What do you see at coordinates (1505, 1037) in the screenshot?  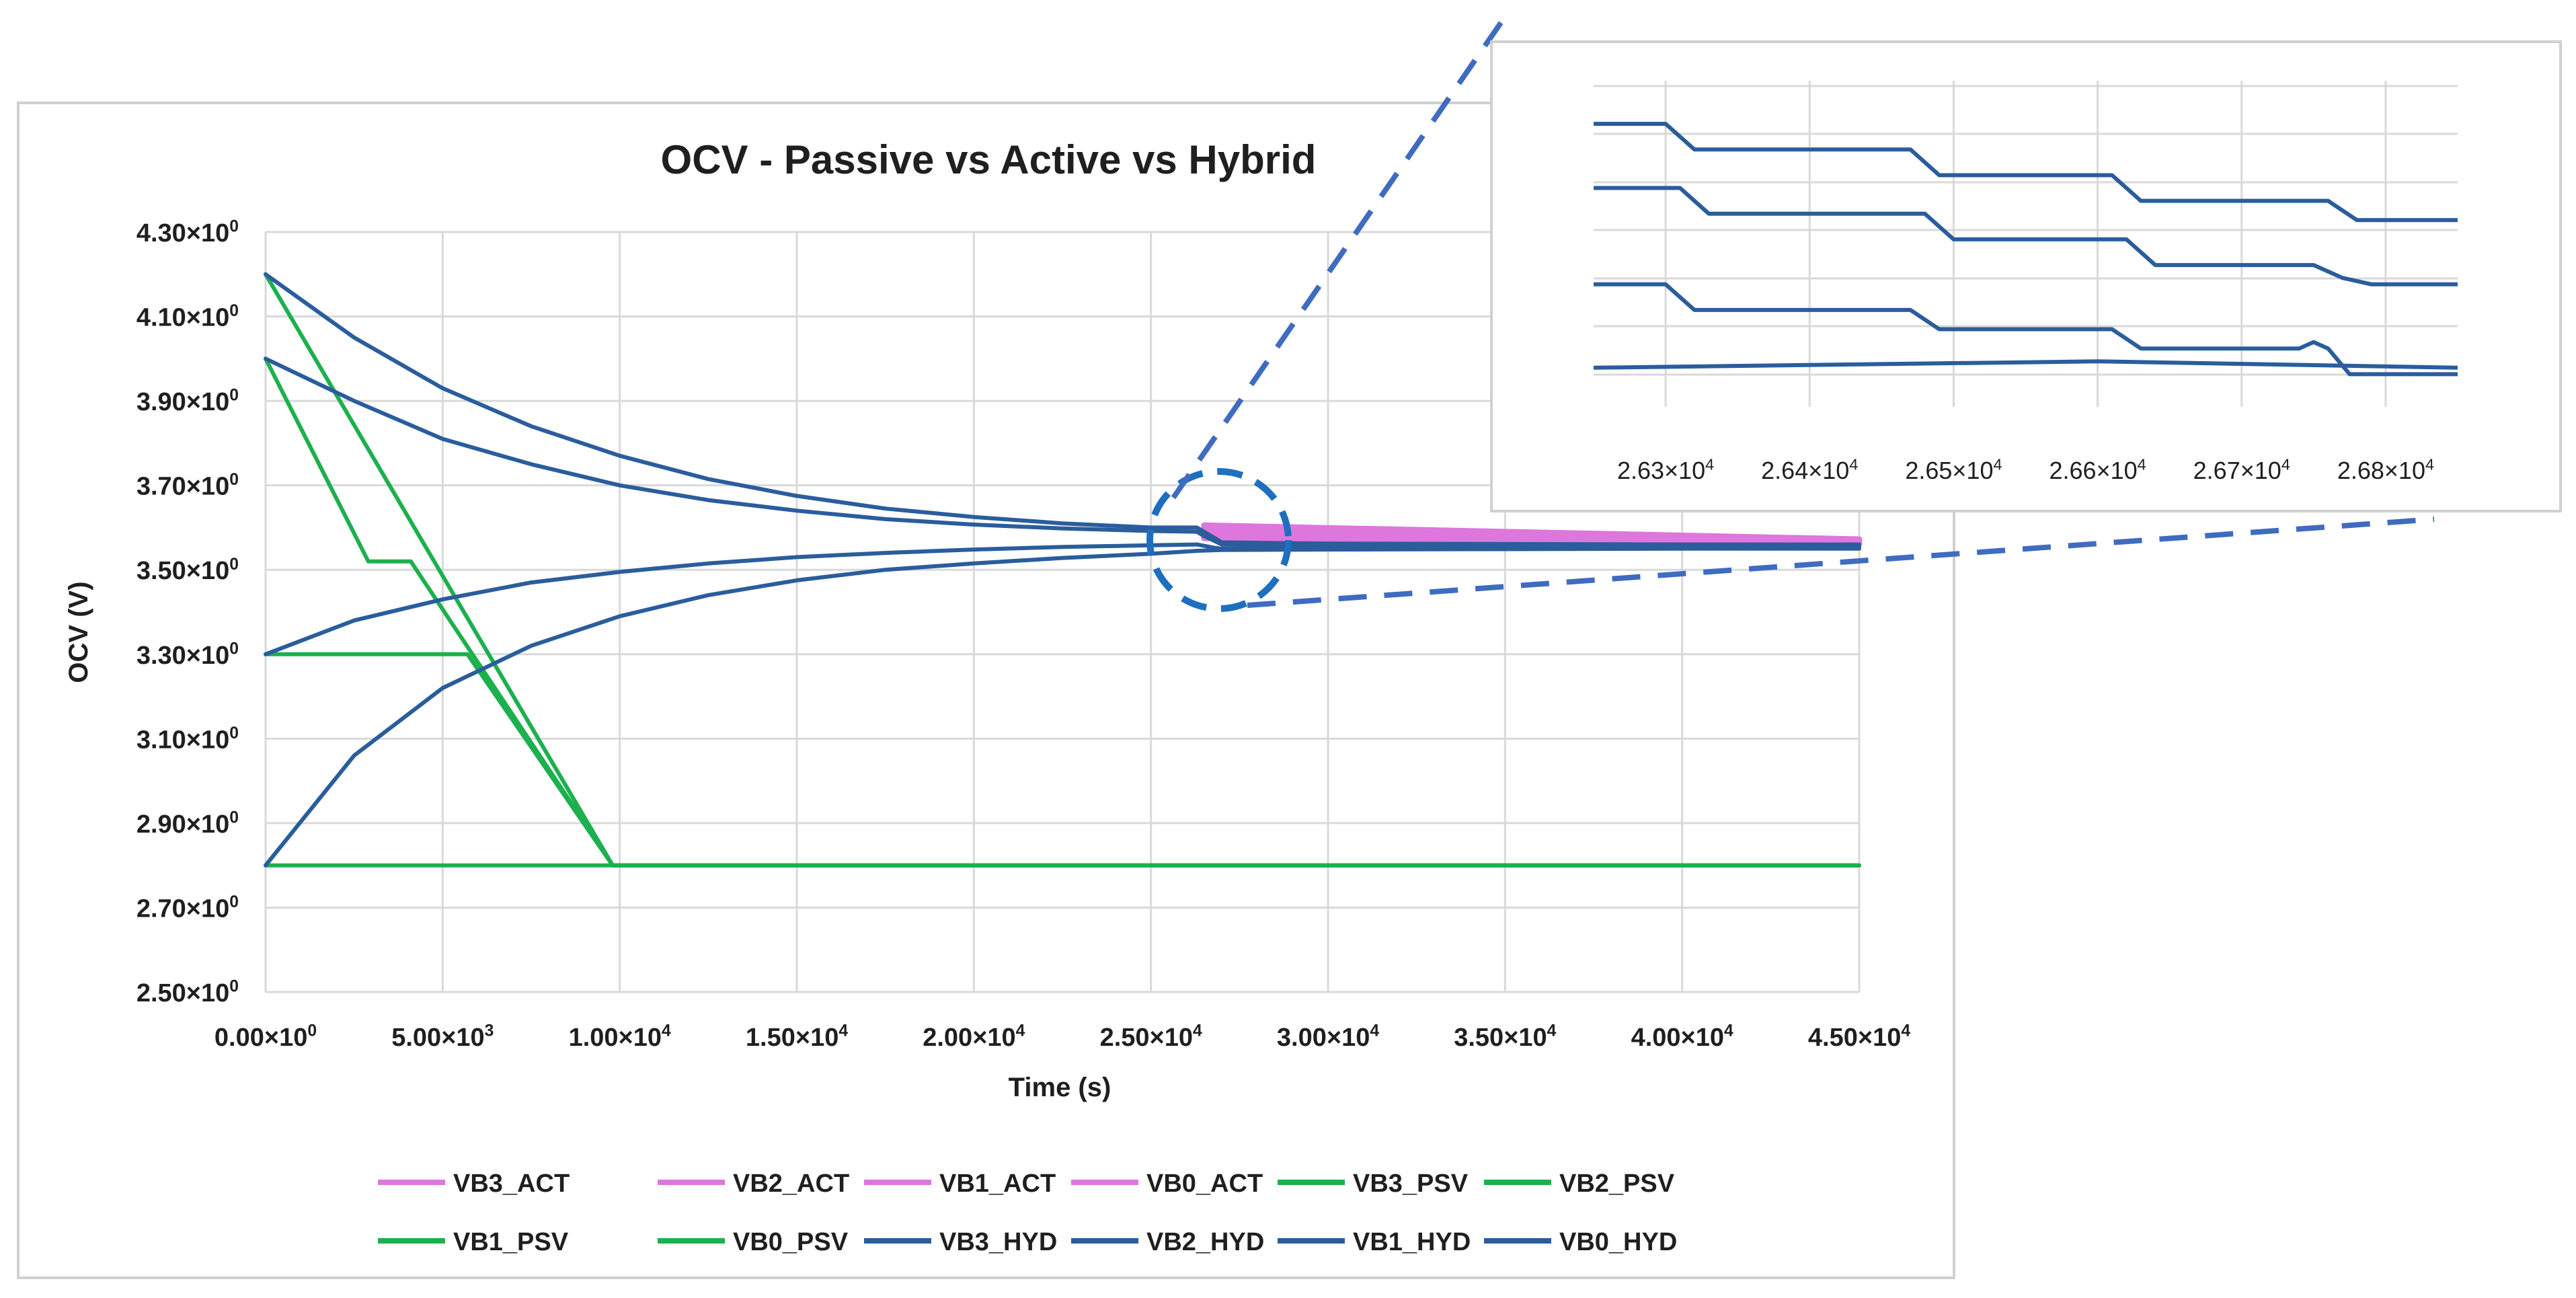 I see `x-tick-label: 3.50×104` at bounding box center [1505, 1037].